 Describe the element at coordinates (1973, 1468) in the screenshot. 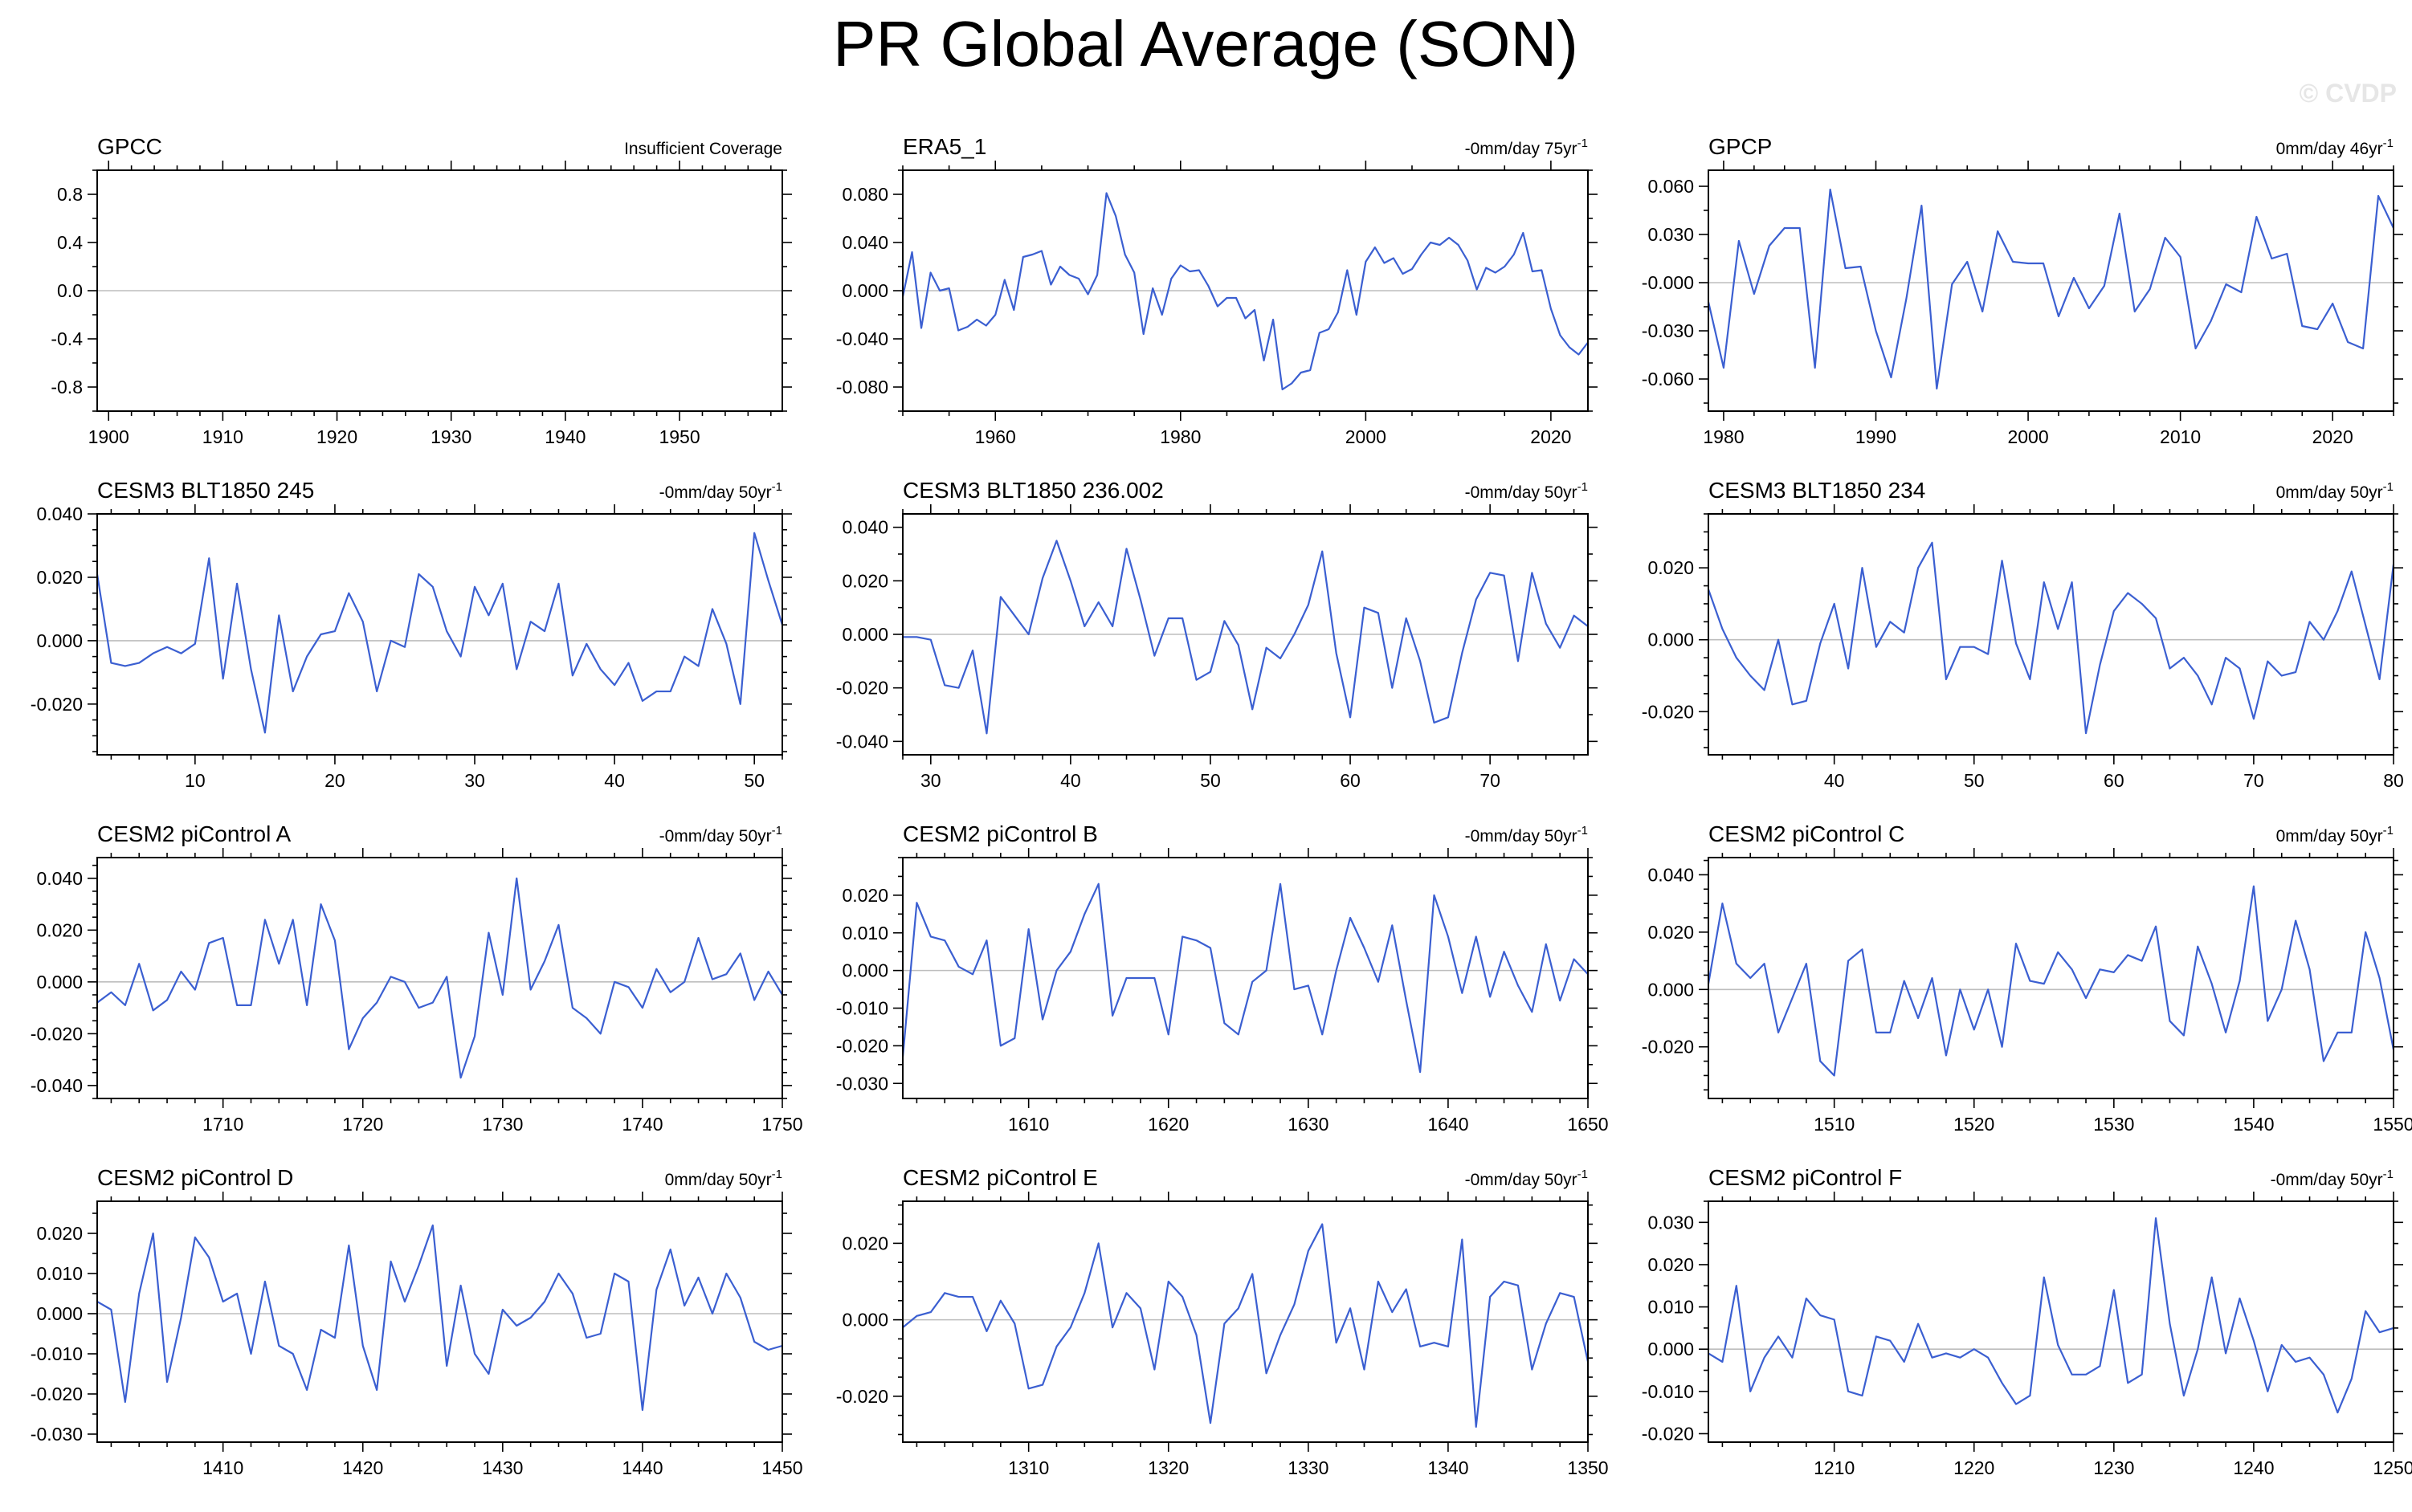

I see `x-tick-label: 1220` at that location.